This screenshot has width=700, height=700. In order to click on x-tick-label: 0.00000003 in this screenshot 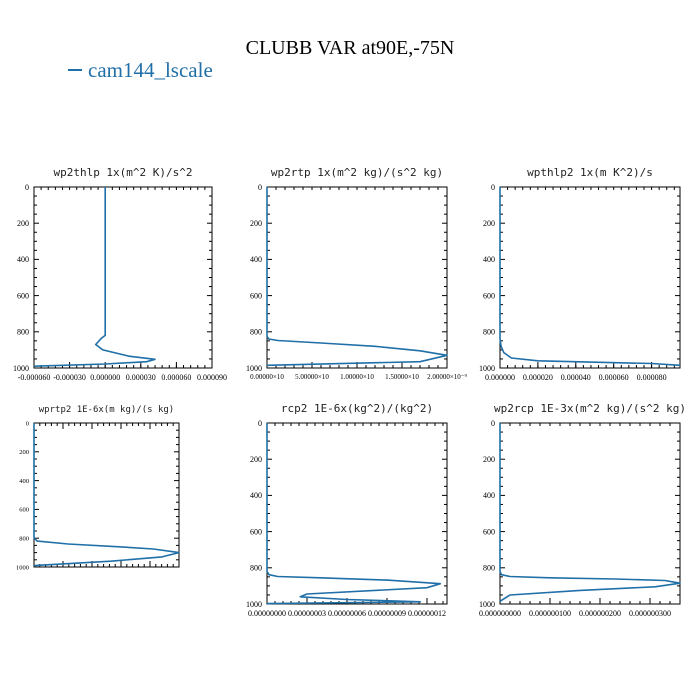, I will do `click(307, 613)`.